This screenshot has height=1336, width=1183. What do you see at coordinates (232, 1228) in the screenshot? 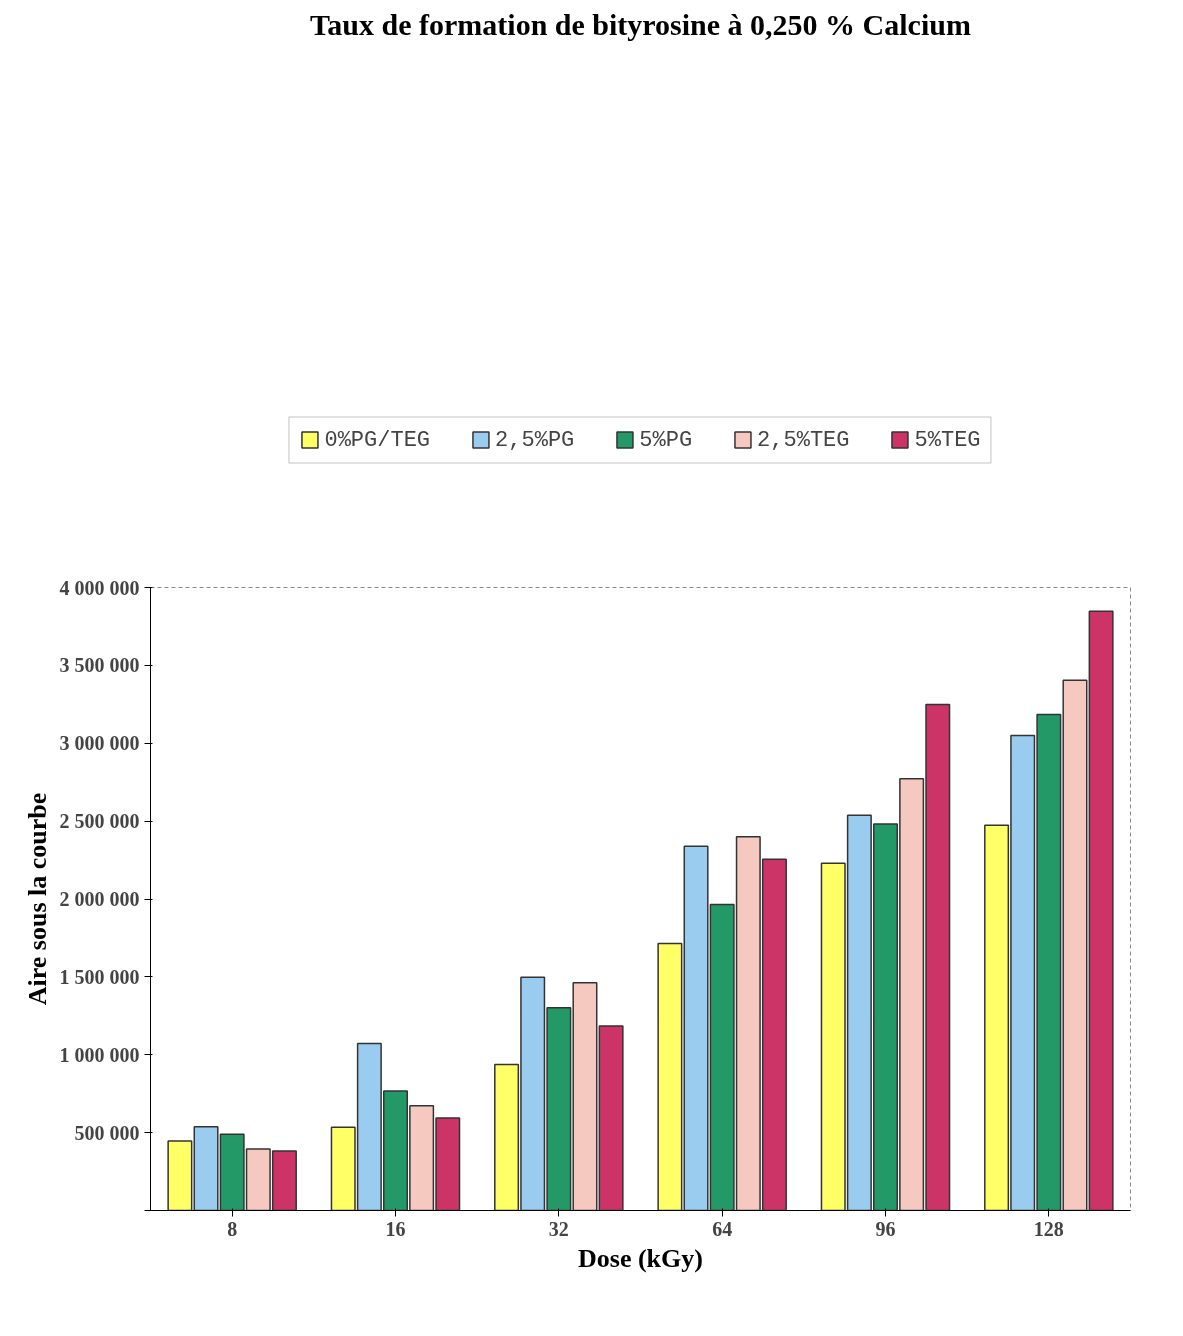
I see `x-tick-label: 8` at bounding box center [232, 1228].